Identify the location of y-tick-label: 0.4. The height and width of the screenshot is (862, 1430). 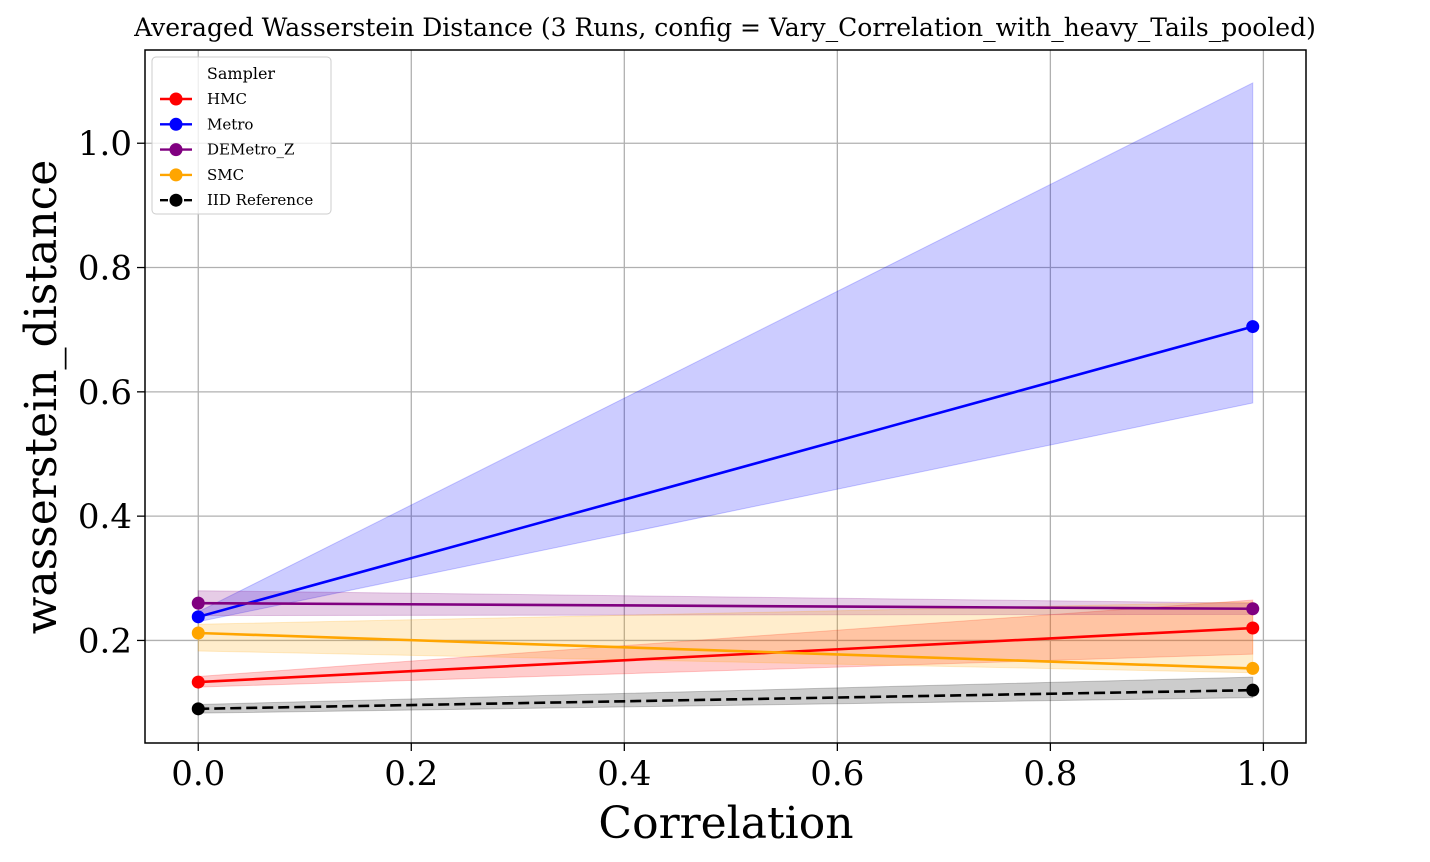
(105, 517).